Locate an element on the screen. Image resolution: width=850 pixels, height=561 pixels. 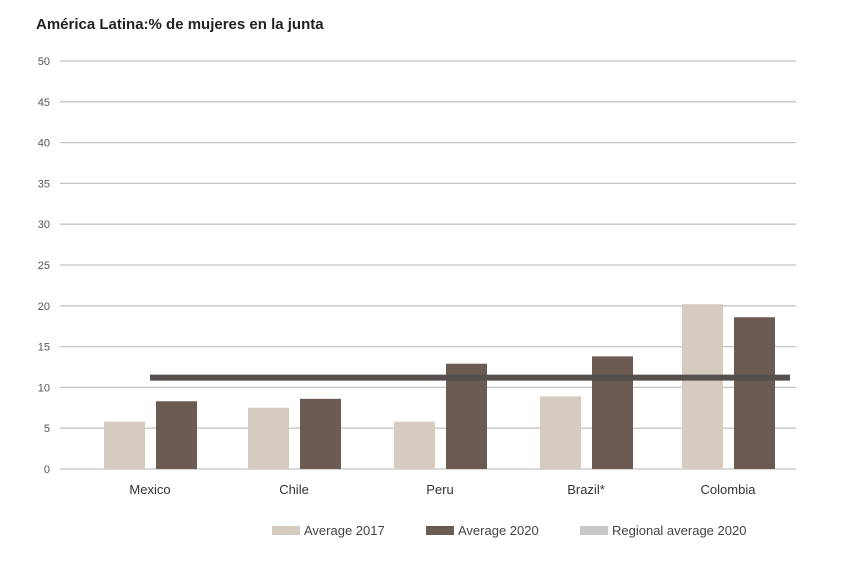
y-tick-label: 0 is located at coordinates (47, 470).